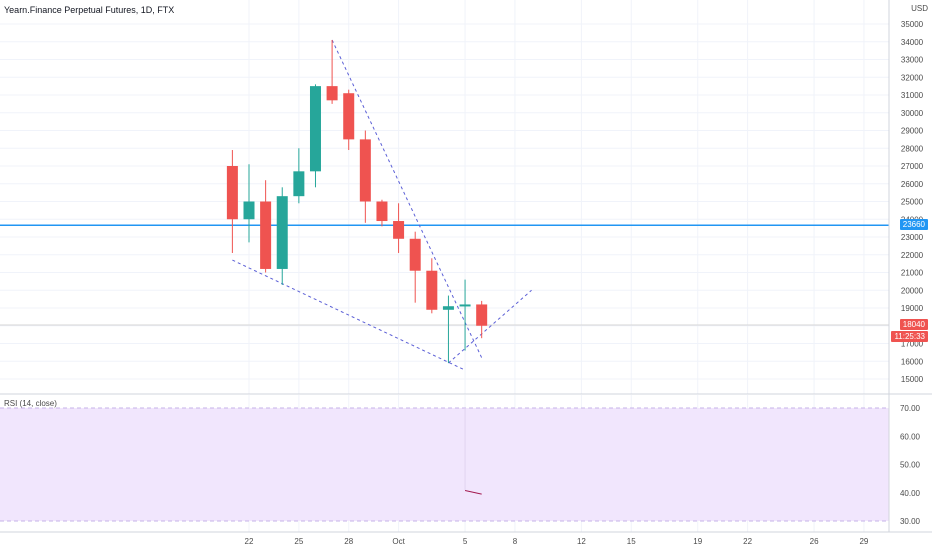  Describe the element at coordinates (919, 8) in the screenshot. I see `currency-label: USD` at that location.